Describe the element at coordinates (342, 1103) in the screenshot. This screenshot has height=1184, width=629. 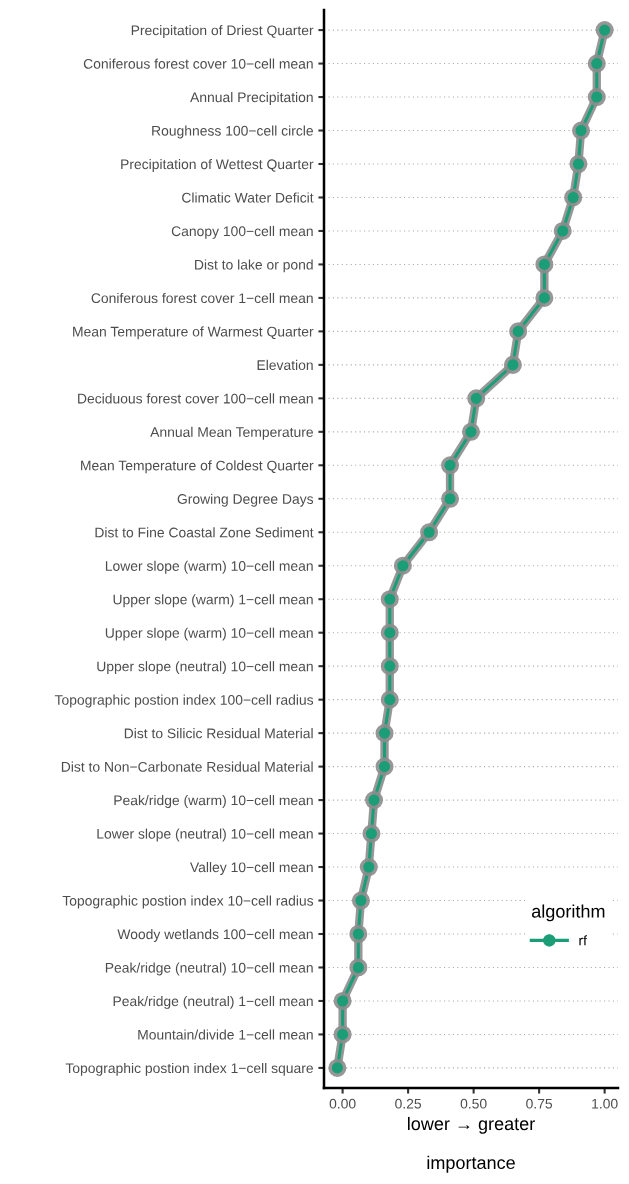
I see `x-tick-label: 0.00` at that location.